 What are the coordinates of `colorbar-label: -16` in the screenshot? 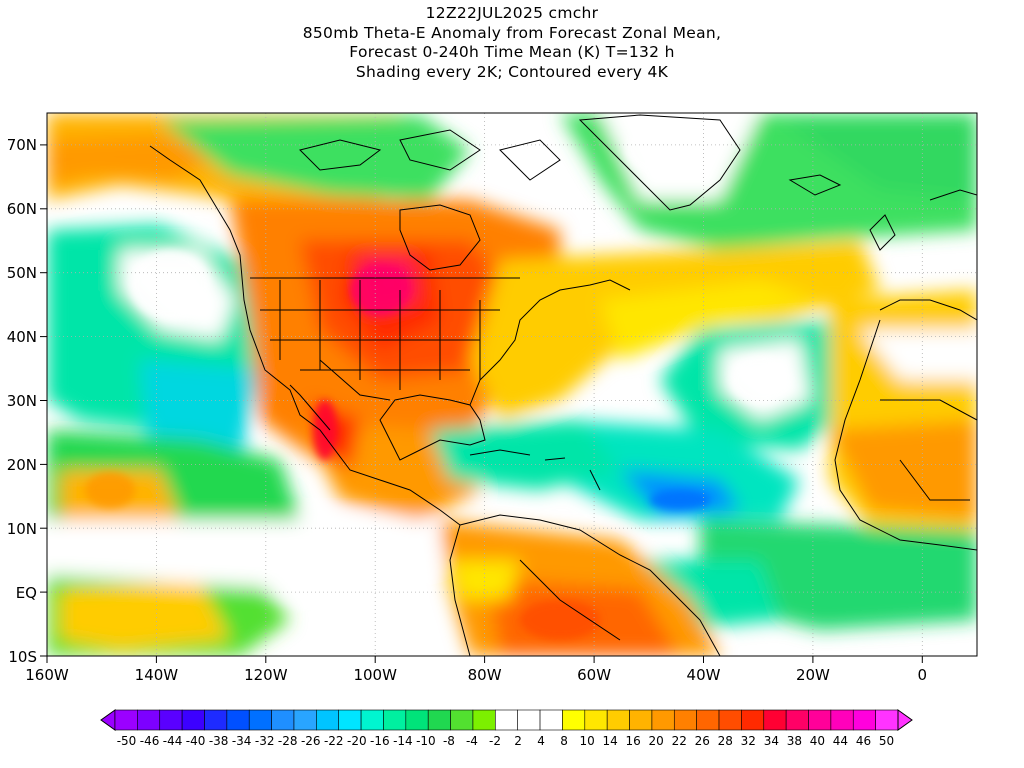 It's located at (380, 741).